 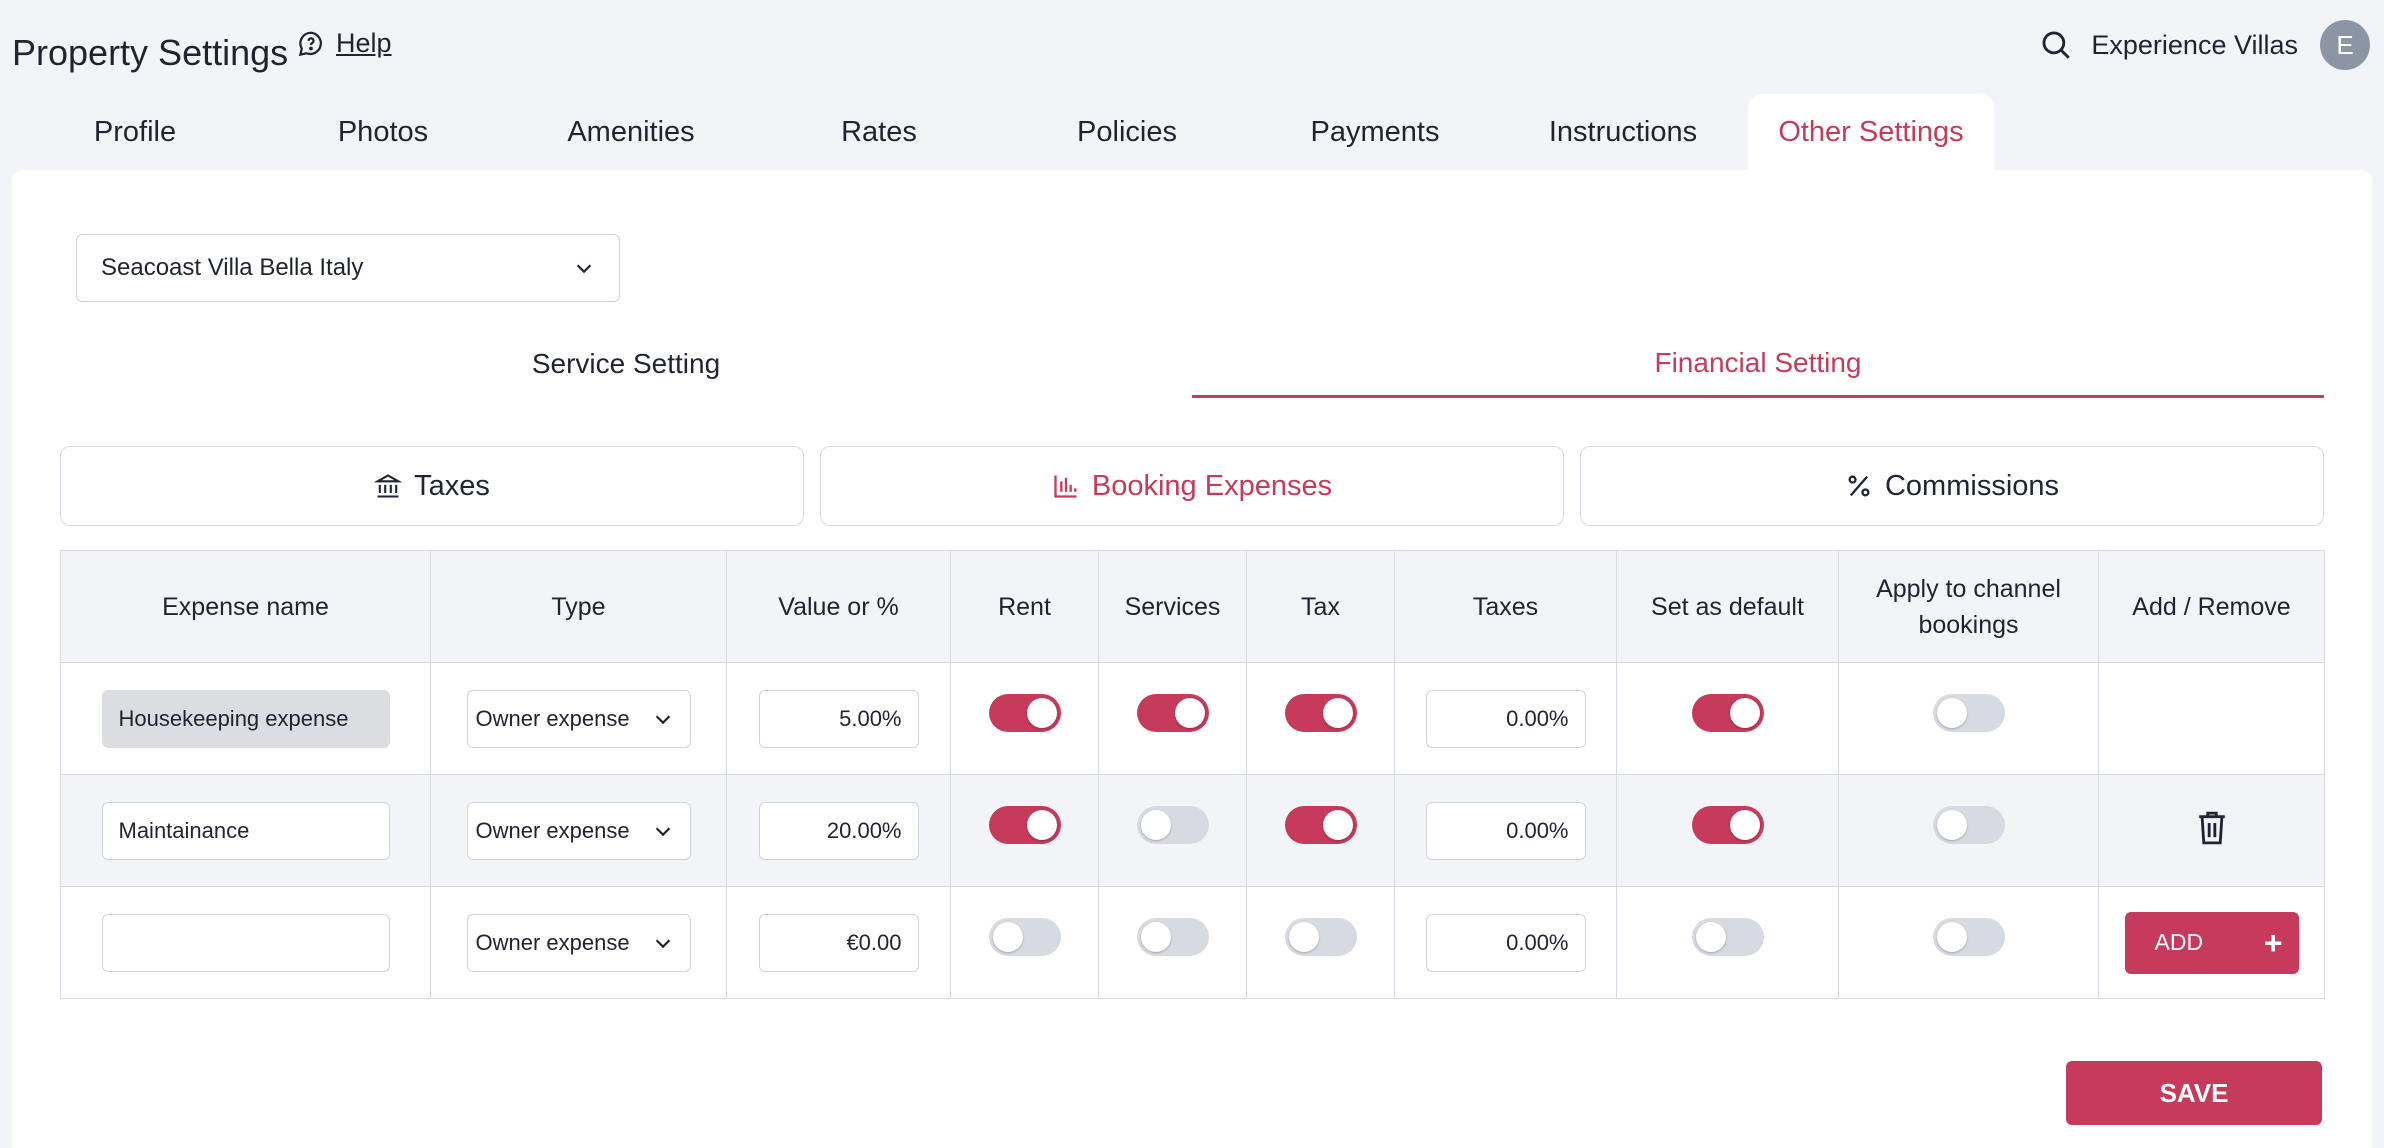 I want to click on tab-rates: Rates, so click(x=879, y=131).